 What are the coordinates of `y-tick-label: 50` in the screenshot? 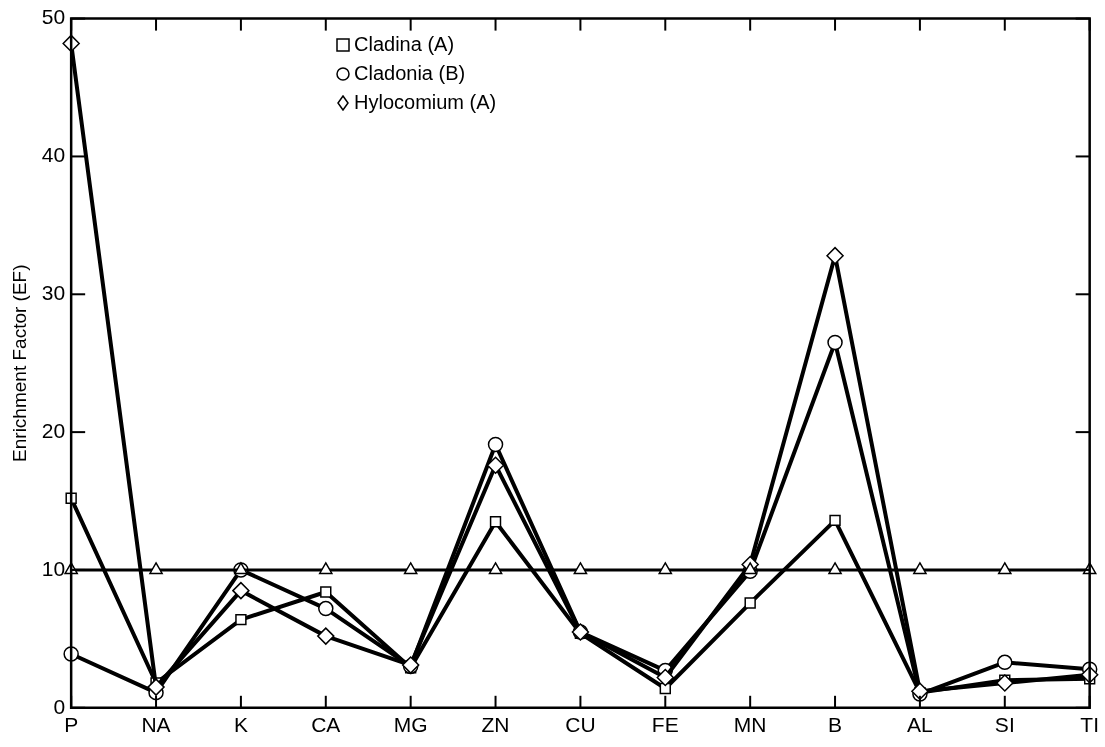 It's located at (53, 17).